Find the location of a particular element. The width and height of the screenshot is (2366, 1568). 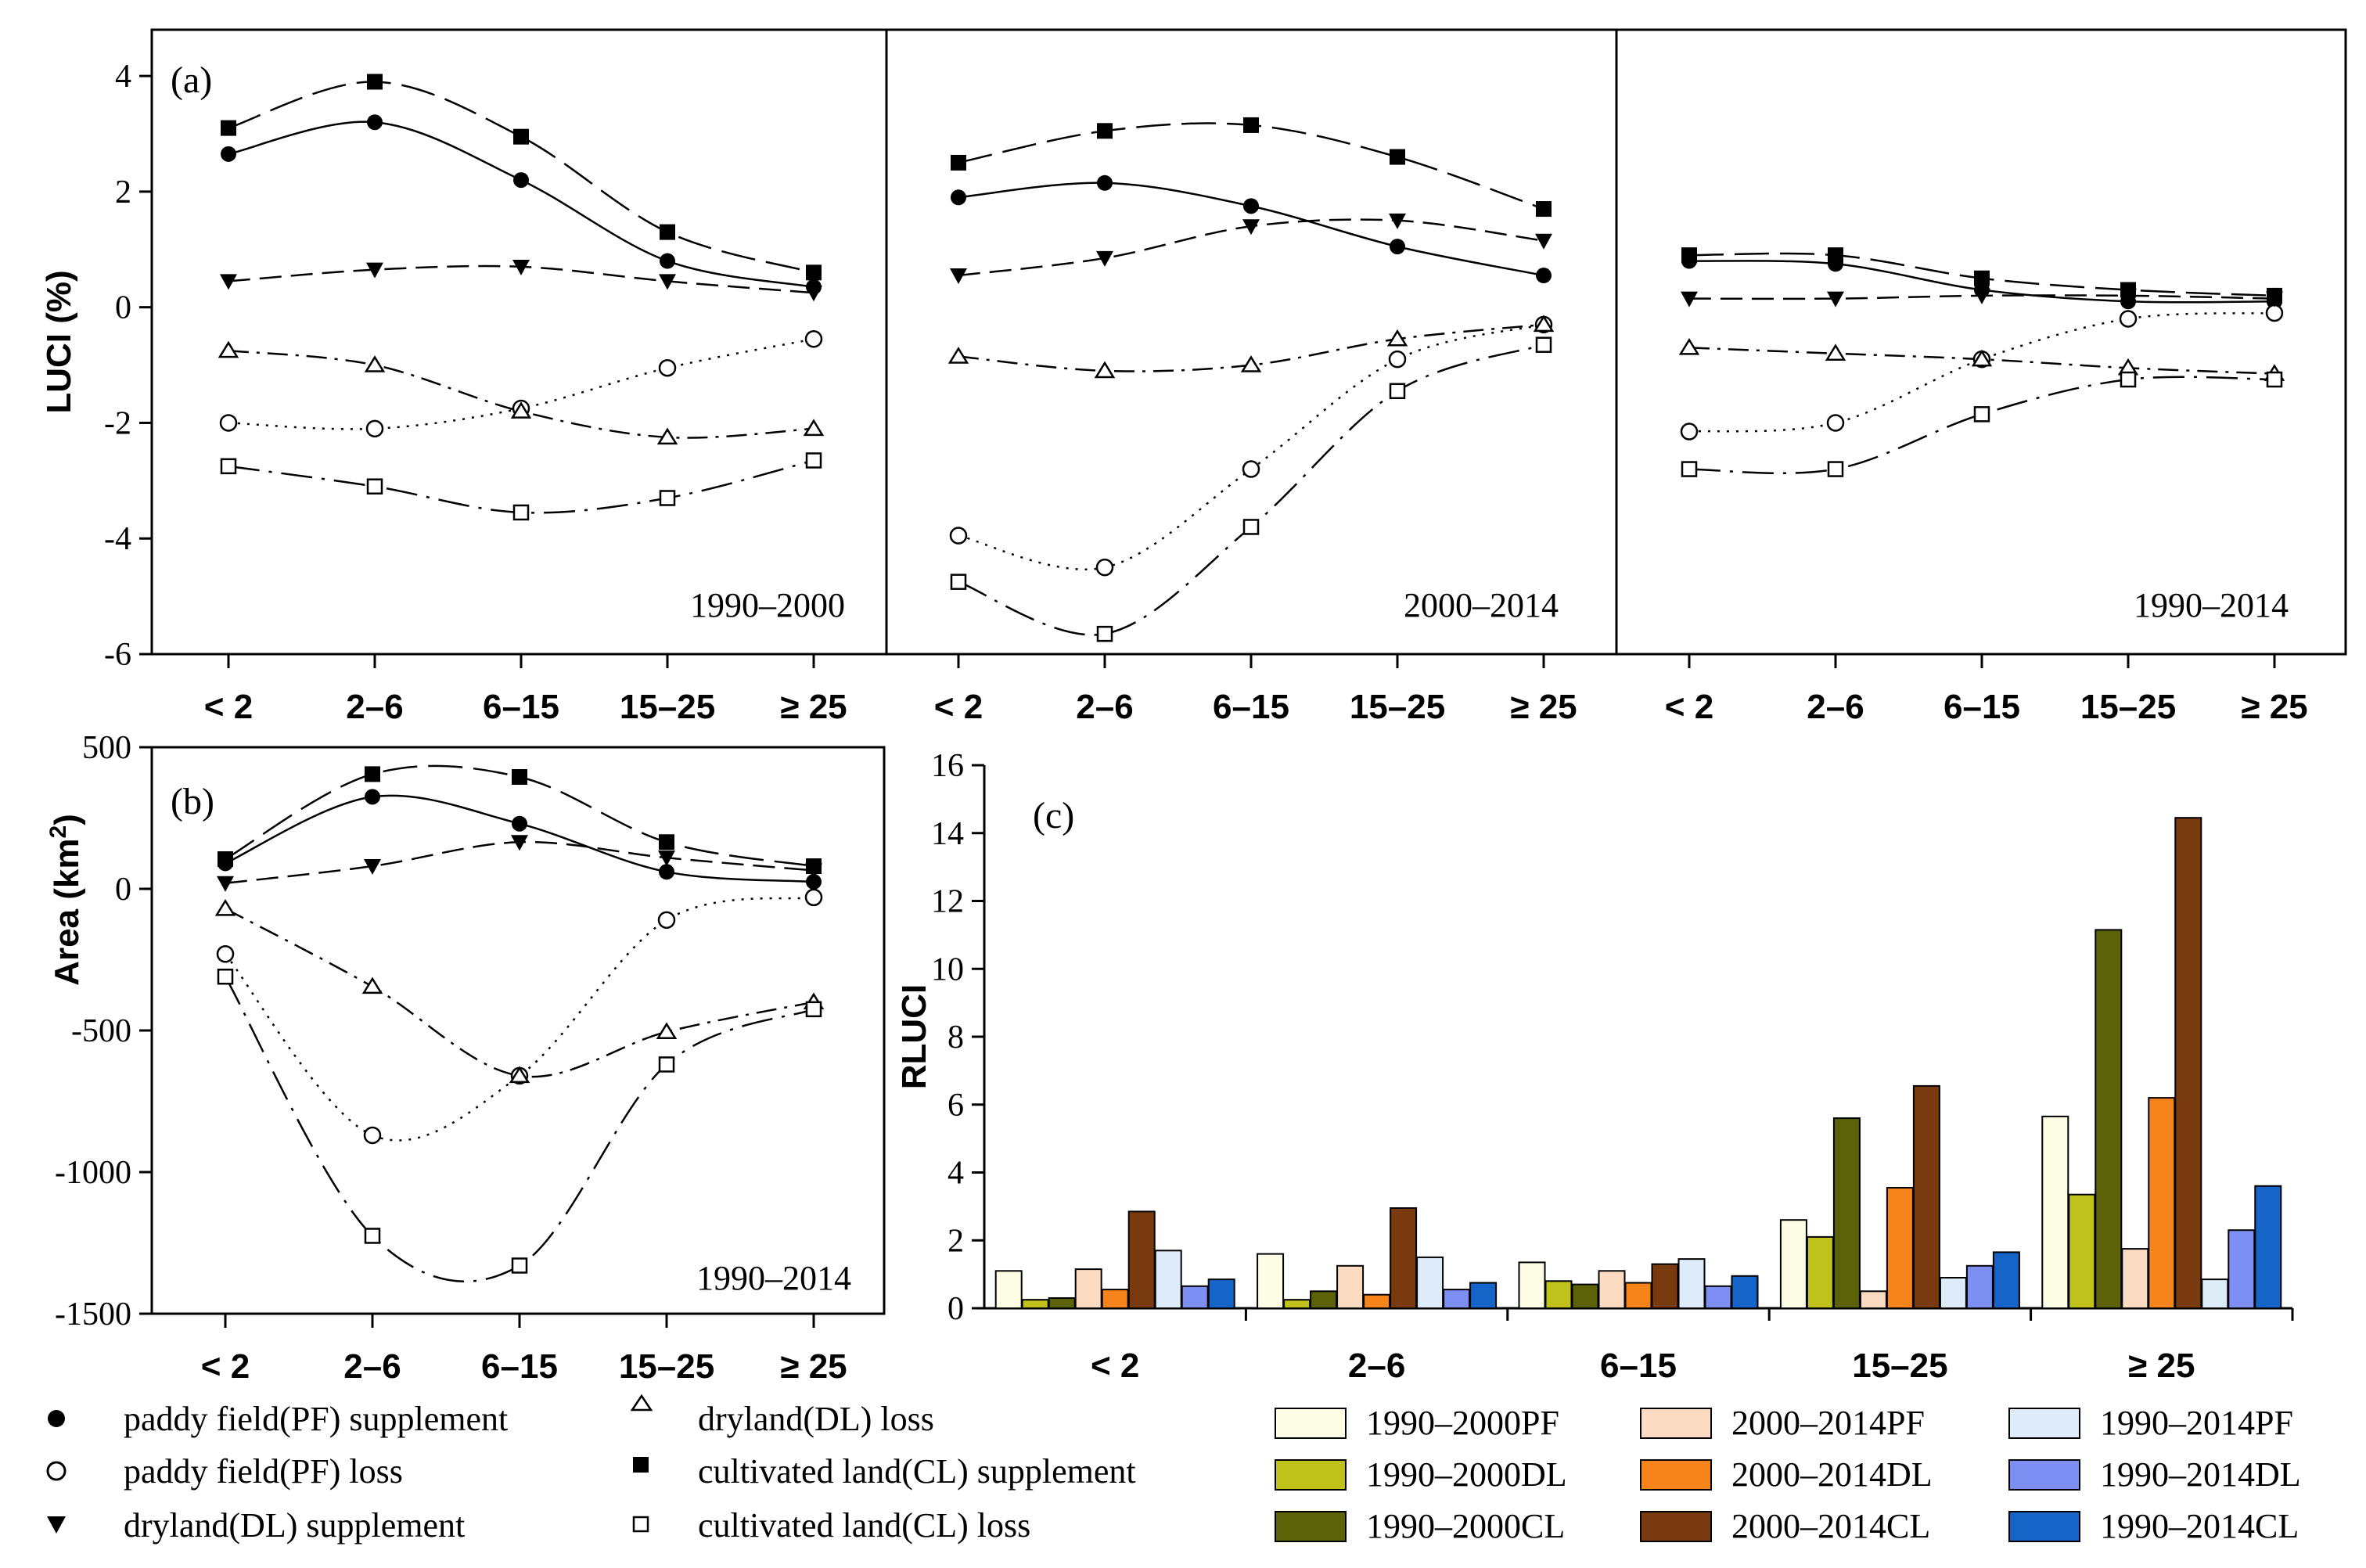

legend-label-pf-supplement: paddy field(PF) supplement is located at coordinates (316, 1419).